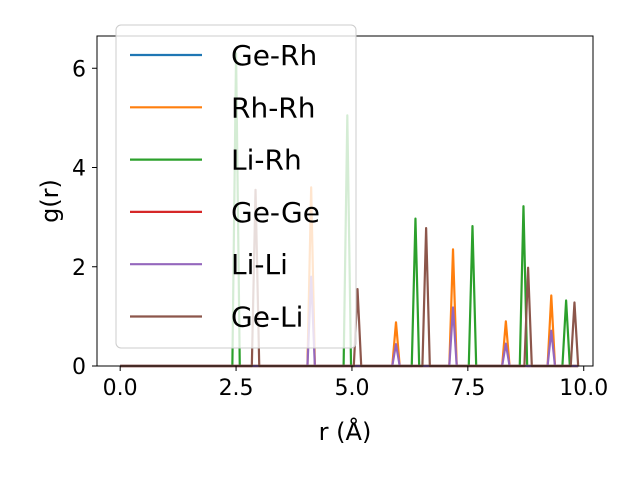 This screenshot has width=640, height=480. I want to click on y-tick-label: 0, so click(79, 367).